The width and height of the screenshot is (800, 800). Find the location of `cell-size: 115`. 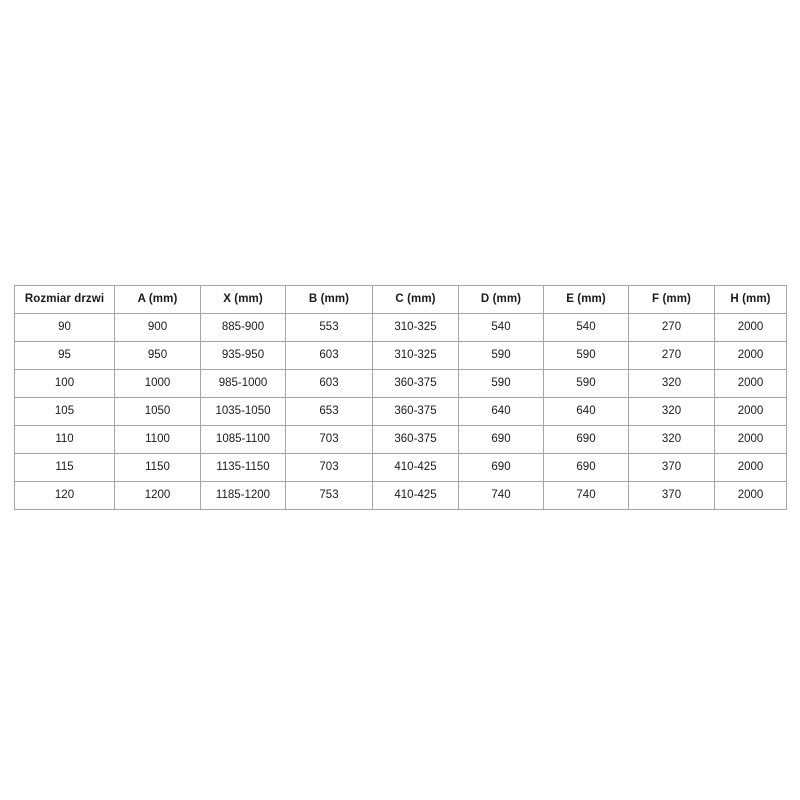

cell-size: 115 is located at coordinates (64, 467).